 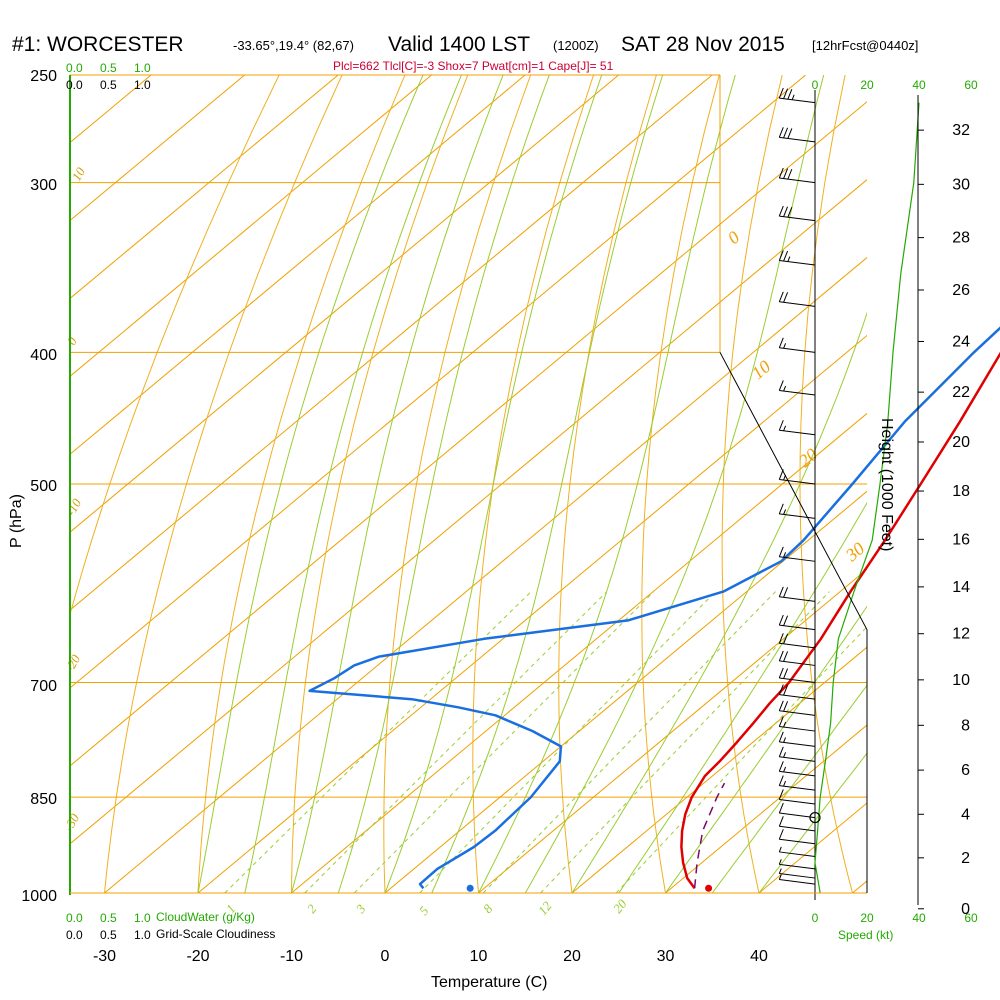 What do you see at coordinates (666, 956) in the screenshot?
I see `temperature-tick-label: 30` at bounding box center [666, 956].